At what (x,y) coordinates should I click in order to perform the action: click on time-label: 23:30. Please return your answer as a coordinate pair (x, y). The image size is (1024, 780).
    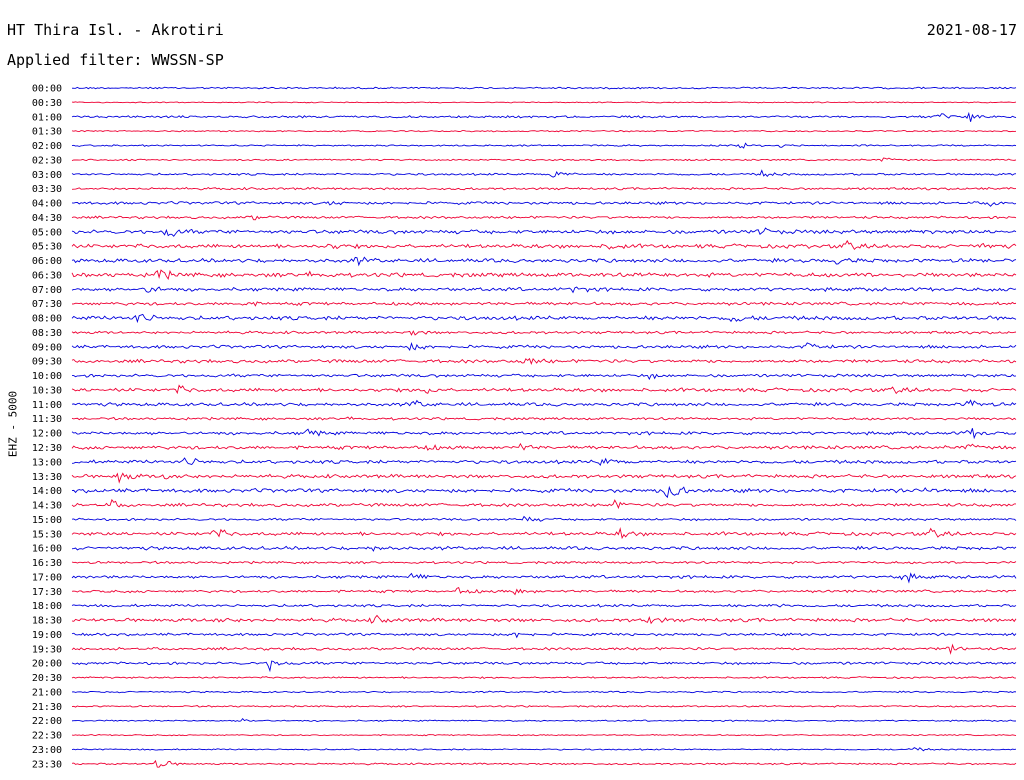
    Looking at the image, I should click on (47, 764).